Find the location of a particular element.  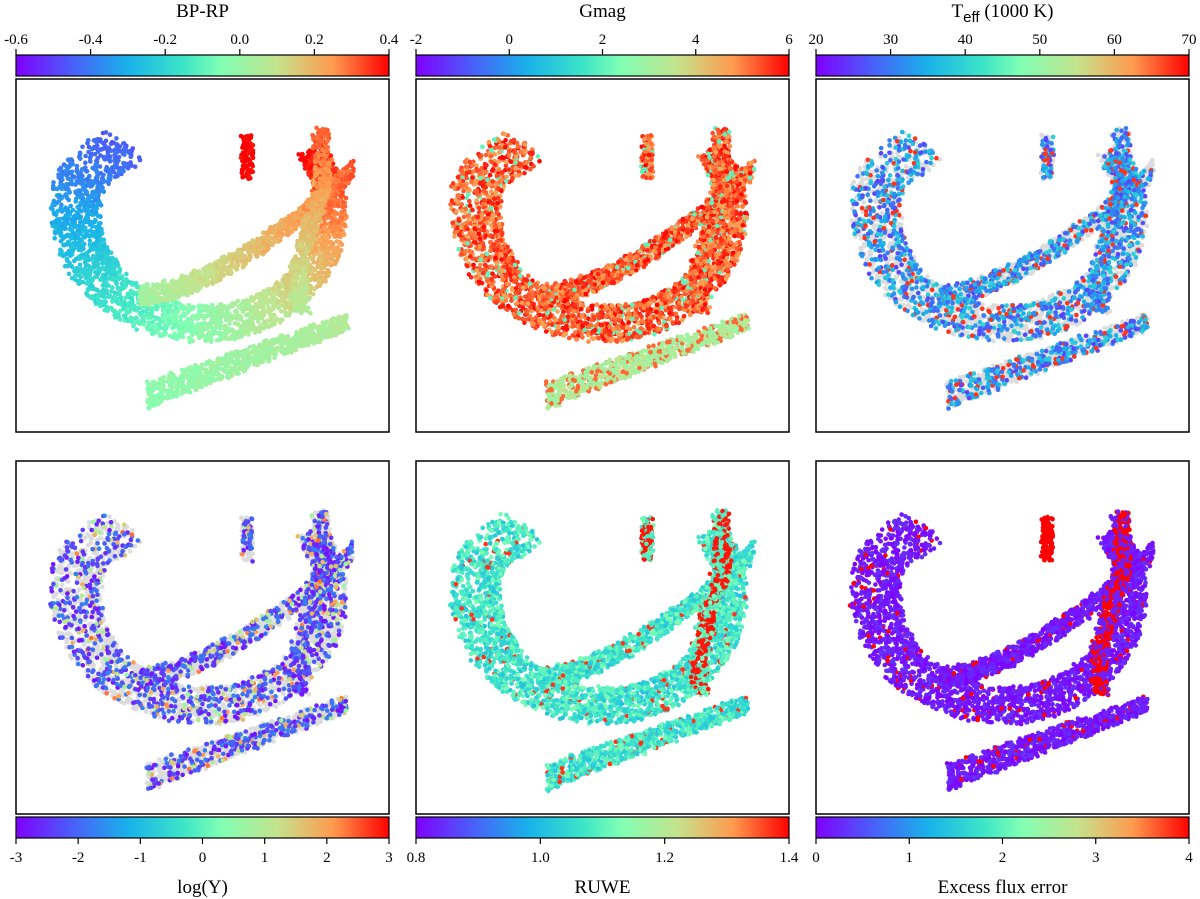

colorbar-tick-label: -0.4 is located at coordinates (91, 40).